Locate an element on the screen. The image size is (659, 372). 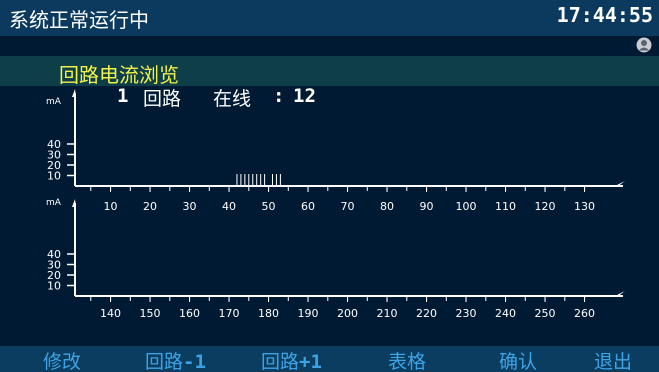
x-tick-label: 120 is located at coordinates (545, 206).